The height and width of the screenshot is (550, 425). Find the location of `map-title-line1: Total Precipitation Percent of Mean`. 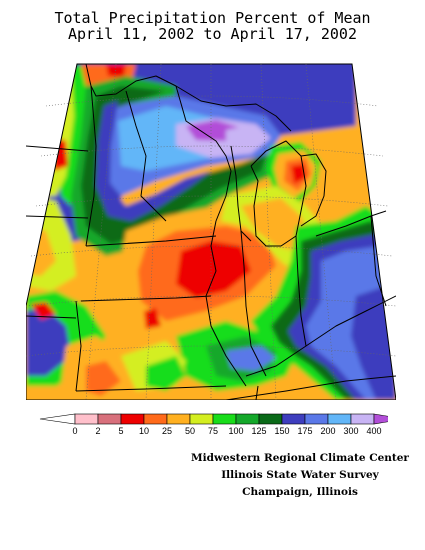

map-title-line1: Total Precipitation Percent of Mean is located at coordinates (212, 18).